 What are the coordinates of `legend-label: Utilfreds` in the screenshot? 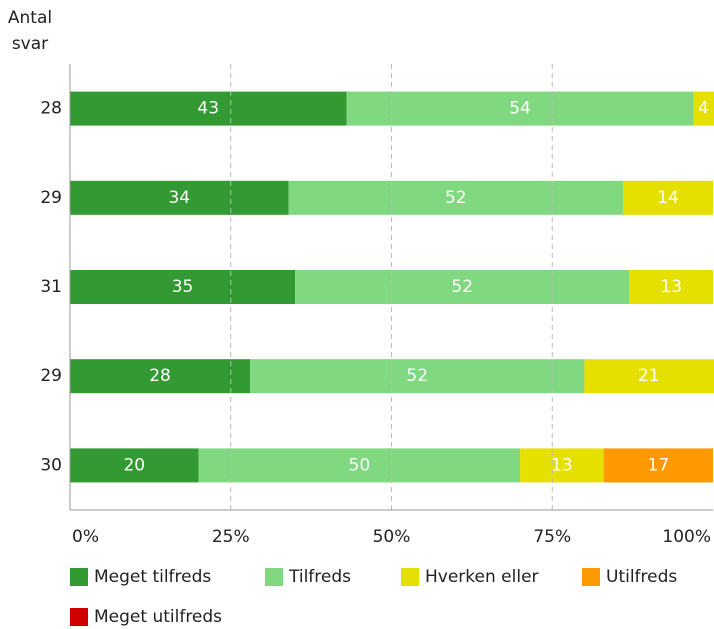 It's located at (641, 577).